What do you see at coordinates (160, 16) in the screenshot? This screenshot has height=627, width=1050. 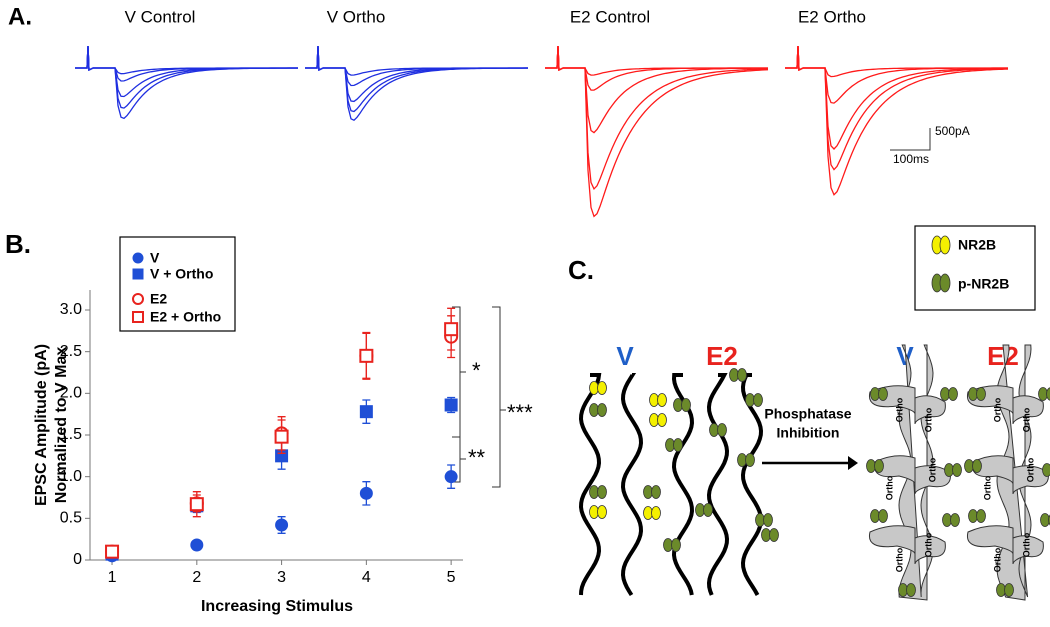 I see `trace-title: V Control` at bounding box center [160, 16].